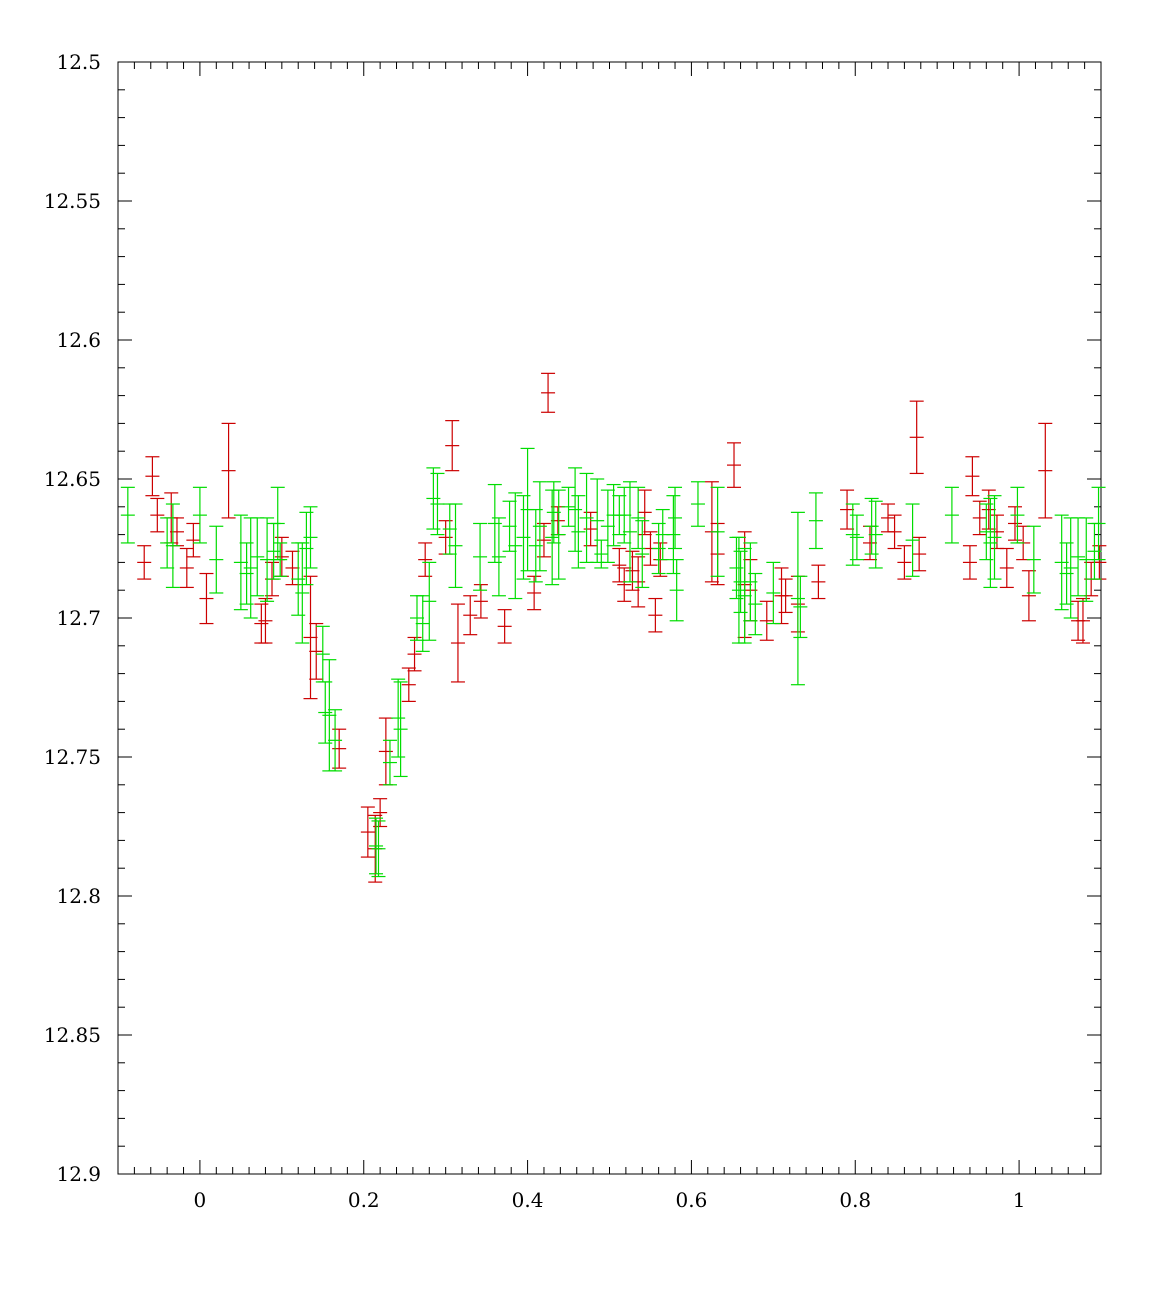 This screenshot has width=1156, height=1306. I want to click on x-tick-label: 1, so click(1019, 1200).